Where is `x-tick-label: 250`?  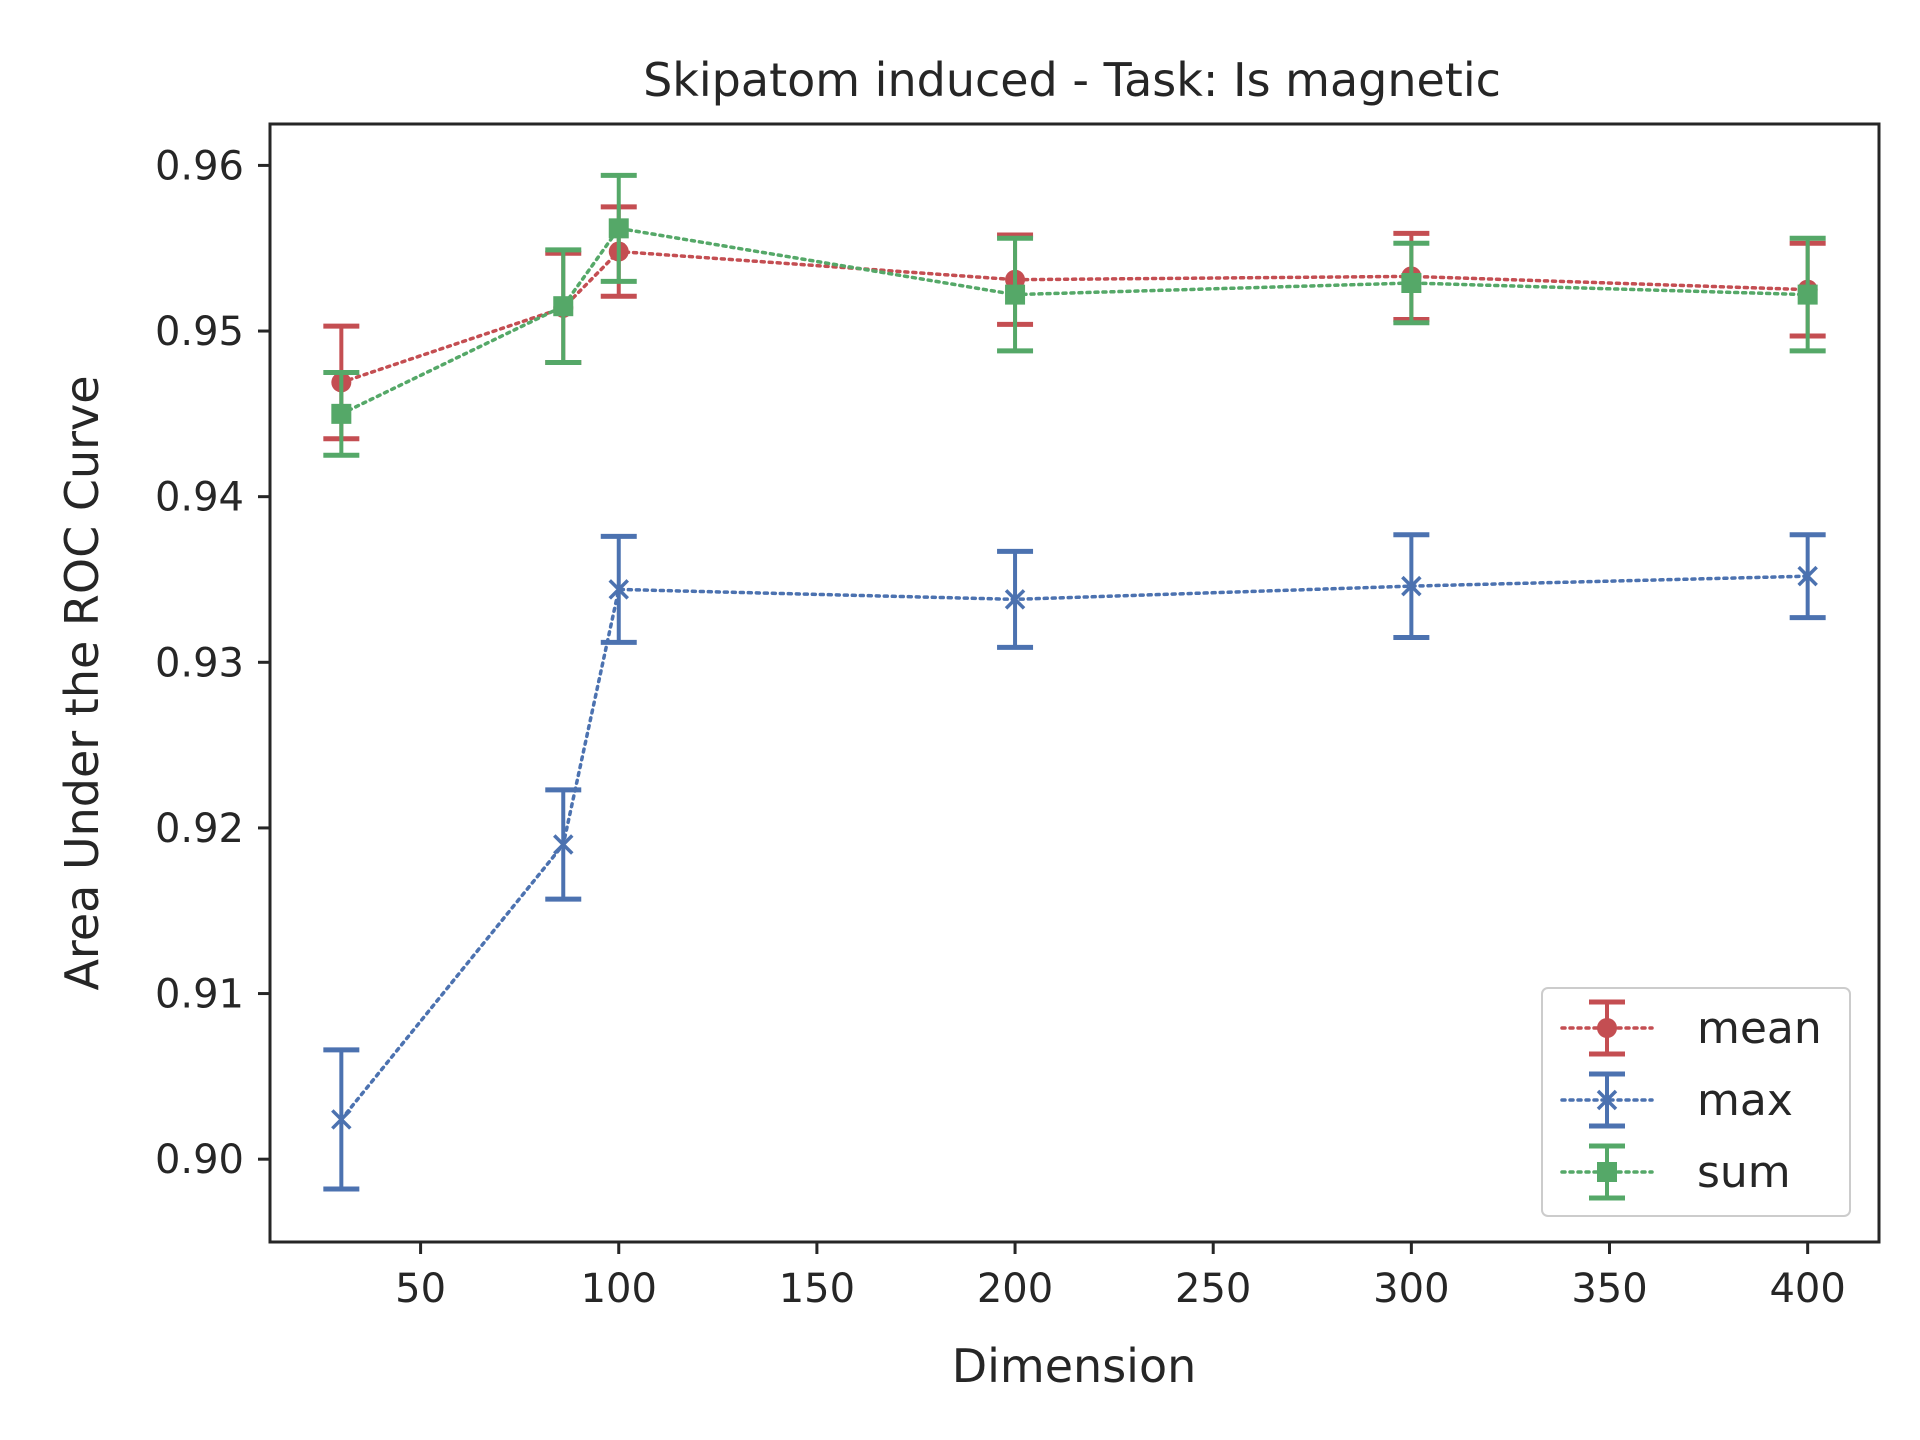 x-tick-label: 250 is located at coordinates (1213, 1289).